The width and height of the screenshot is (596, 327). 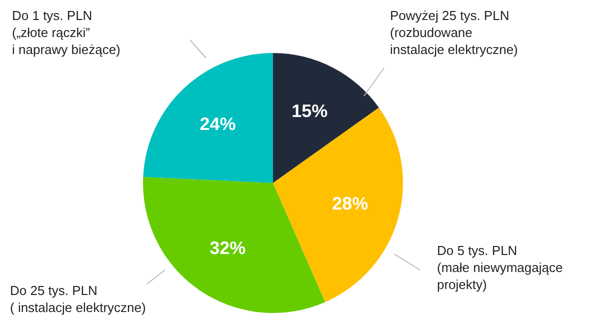 What do you see at coordinates (454, 32) in the screenshot?
I see `slice-label: Powyżej 25 tys. PLN (rozbudowane instalacje elektryczne)` at bounding box center [454, 32].